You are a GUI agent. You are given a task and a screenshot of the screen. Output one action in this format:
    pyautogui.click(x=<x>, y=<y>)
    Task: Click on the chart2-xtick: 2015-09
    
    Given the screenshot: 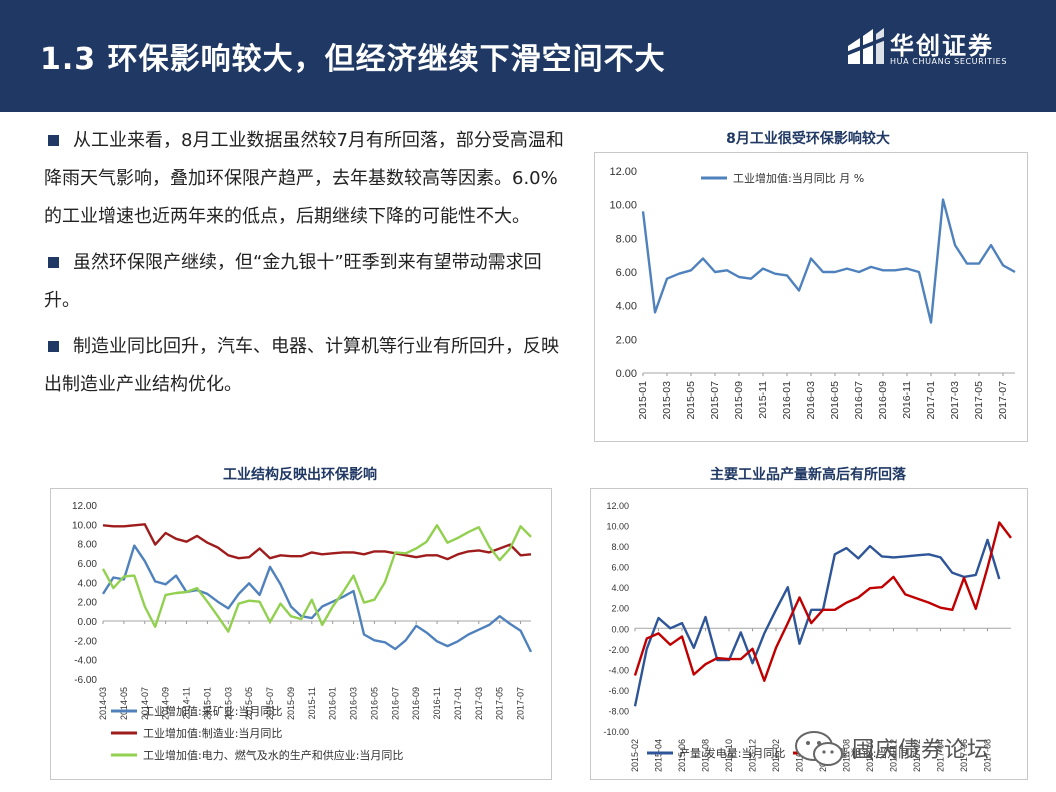 What is the action you would take?
    pyautogui.click(x=291, y=703)
    